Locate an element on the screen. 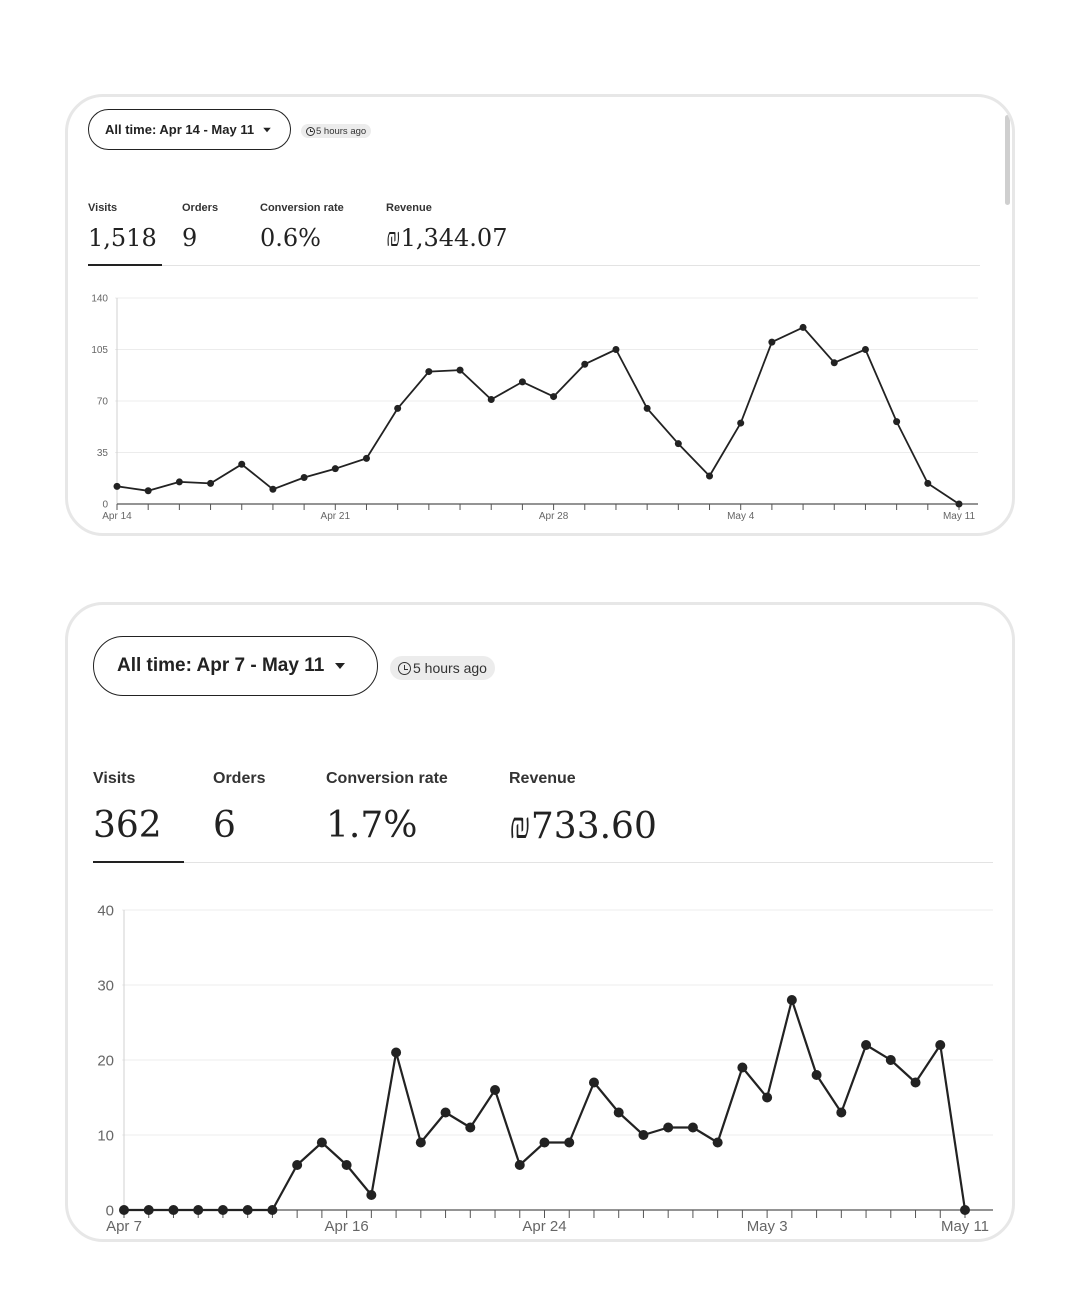 The image size is (1080, 1290). x-tick-label: Apr 7 is located at coordinates (124, 1226).